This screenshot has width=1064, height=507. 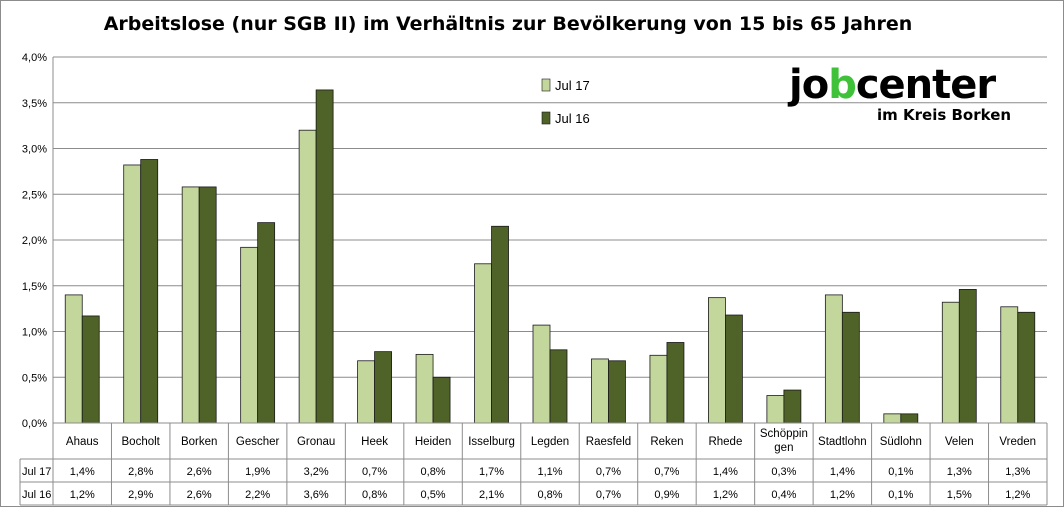 What do you see at coordinates (36, 472) in the screenshot?
I see `table-series-name: Jul 17` at bounding box center [36, 472].